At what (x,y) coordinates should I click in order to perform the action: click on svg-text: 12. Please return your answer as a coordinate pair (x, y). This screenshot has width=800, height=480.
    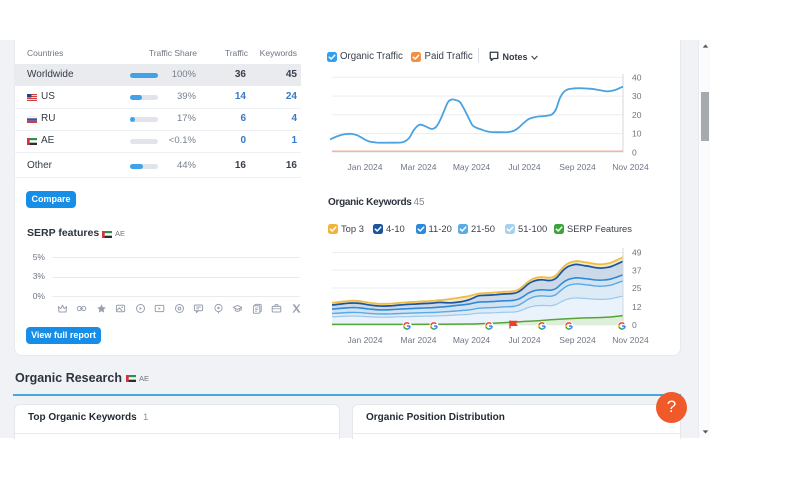
    Looking at the image, I should click on (637, 307).